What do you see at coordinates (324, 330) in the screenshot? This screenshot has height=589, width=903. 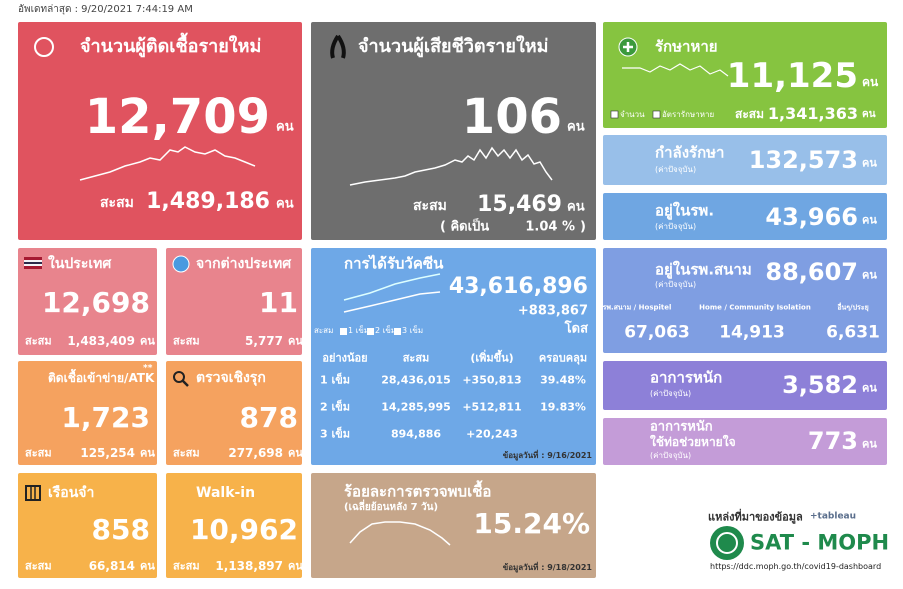 I see `legend-label: สะสม` at bounding box center [324, 330].